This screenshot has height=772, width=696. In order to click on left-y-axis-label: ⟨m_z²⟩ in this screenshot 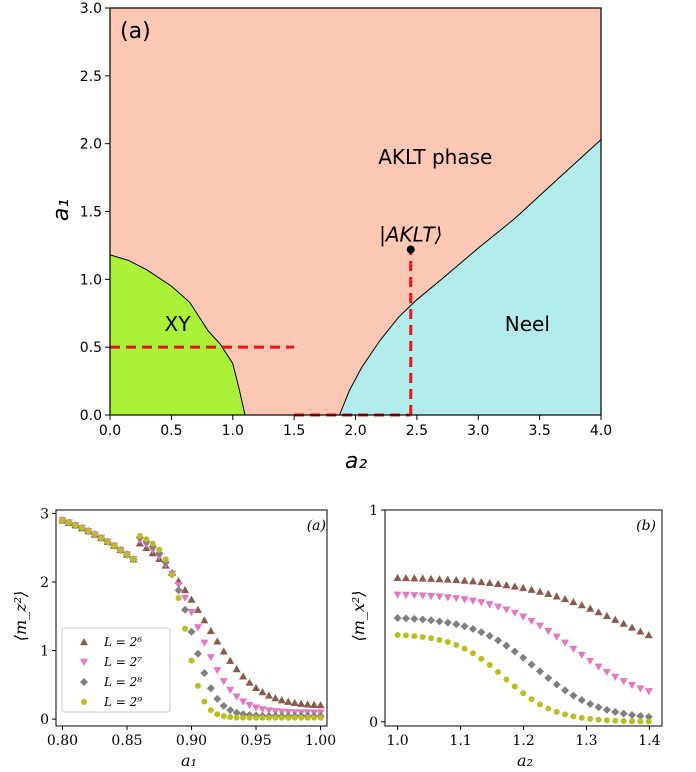, I will do `click(20, 616)`.